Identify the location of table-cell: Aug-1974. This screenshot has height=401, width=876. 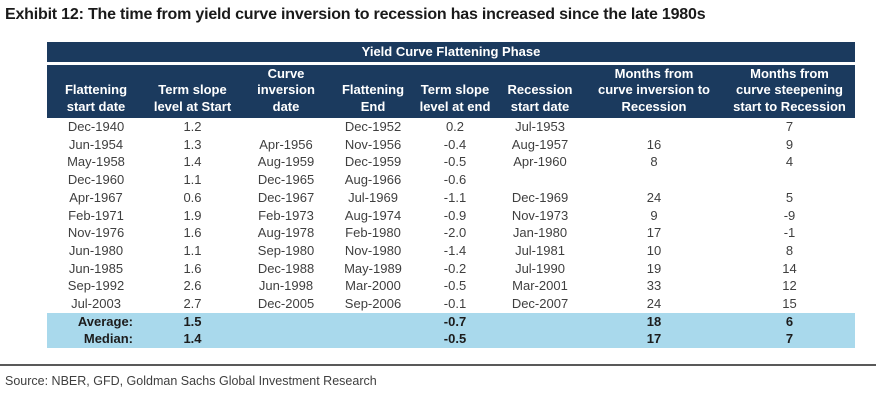
(373, 215).